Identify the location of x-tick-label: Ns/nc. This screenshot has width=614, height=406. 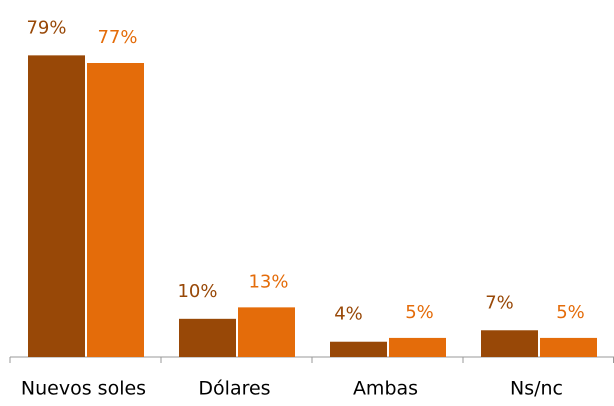
(536, 389).